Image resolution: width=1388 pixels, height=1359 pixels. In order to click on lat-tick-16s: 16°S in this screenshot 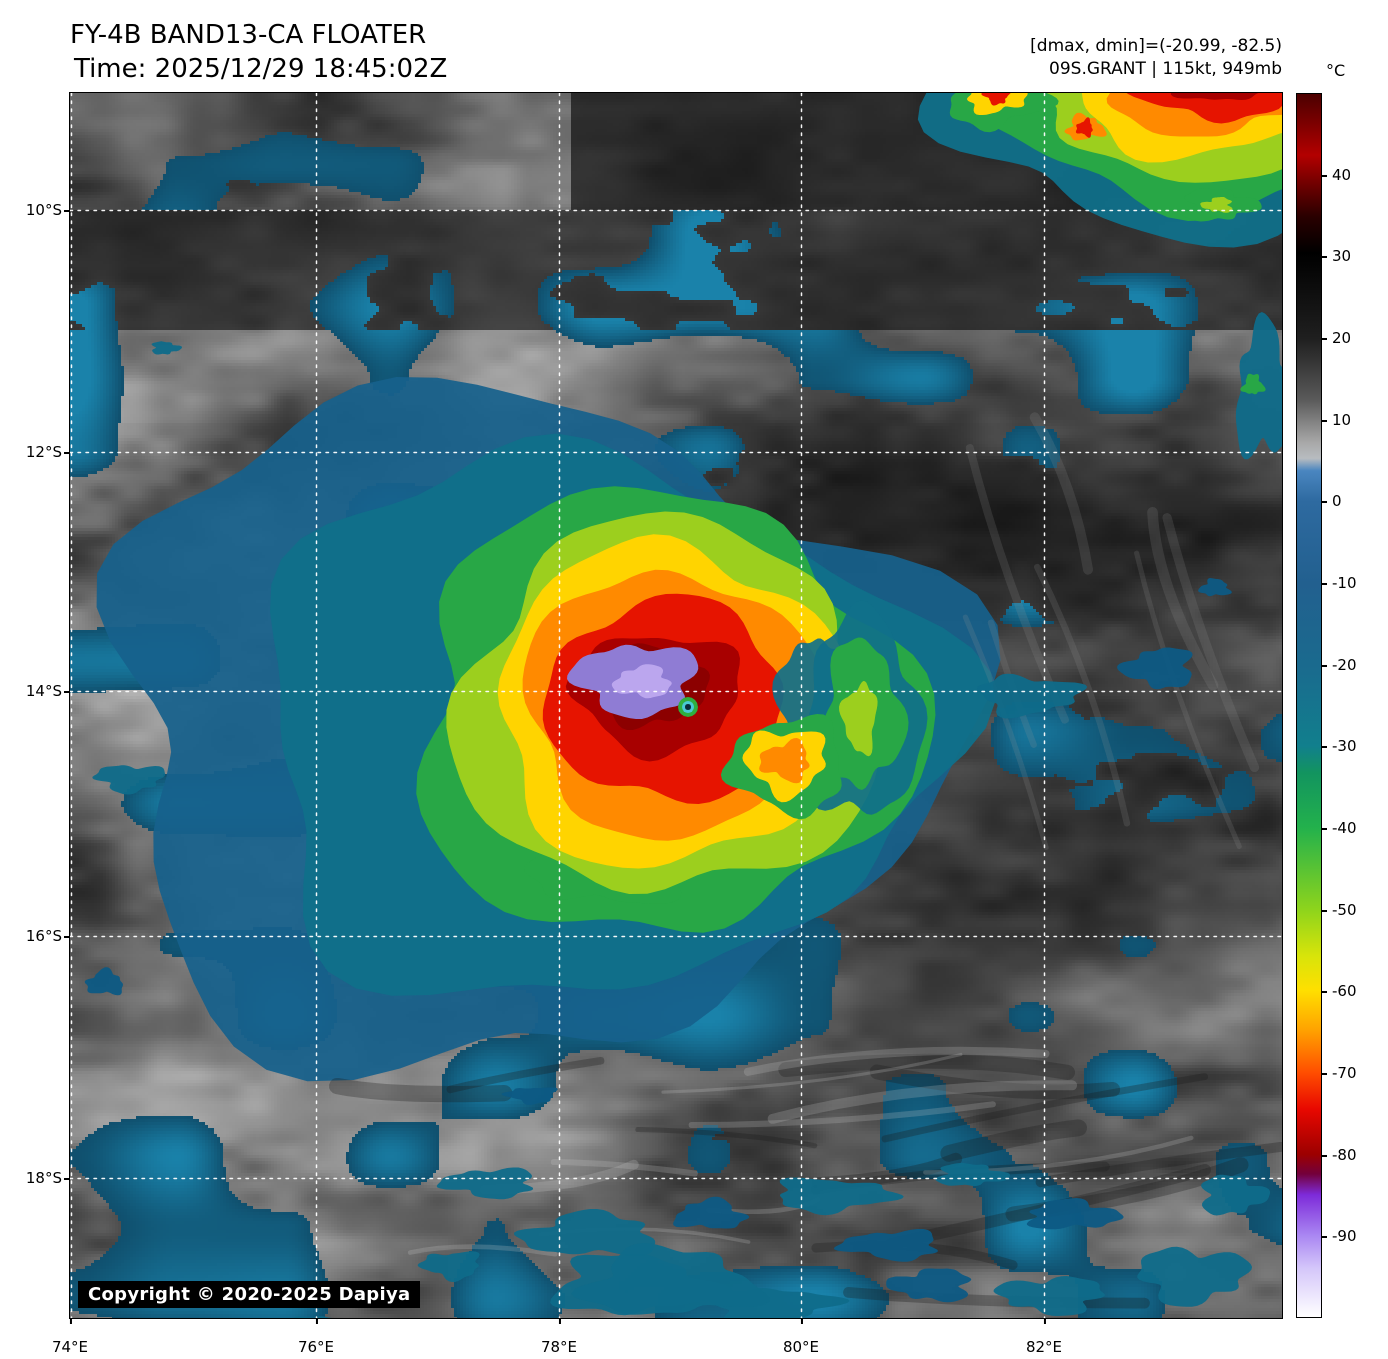, I will do `click(35, 936)`.